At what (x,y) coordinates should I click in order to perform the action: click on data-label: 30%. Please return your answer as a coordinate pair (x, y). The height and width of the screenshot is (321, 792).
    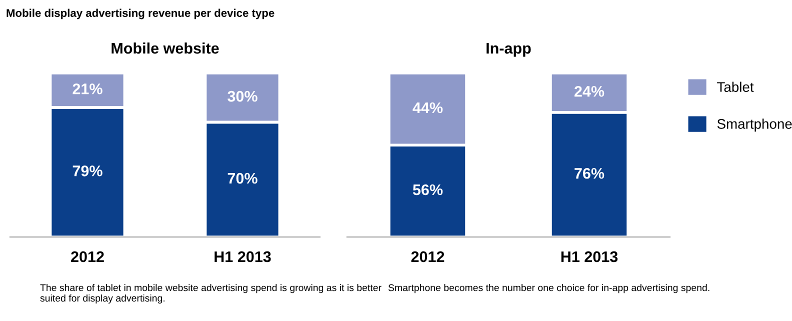
    Looking at the image, I should click on (243, 96).